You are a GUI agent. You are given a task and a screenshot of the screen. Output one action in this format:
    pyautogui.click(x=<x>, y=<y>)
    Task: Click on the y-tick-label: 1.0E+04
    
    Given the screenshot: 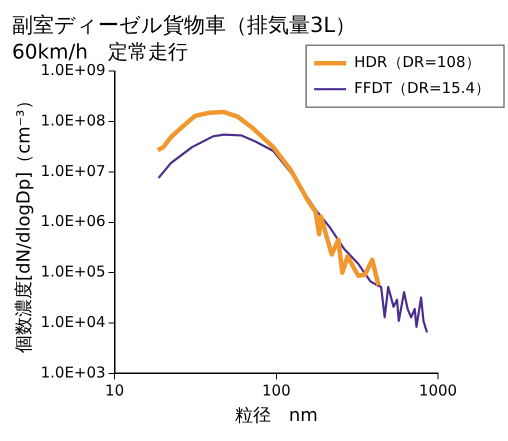 What is the action you would take?
    pyautogui.click(x=73, y=321)
    